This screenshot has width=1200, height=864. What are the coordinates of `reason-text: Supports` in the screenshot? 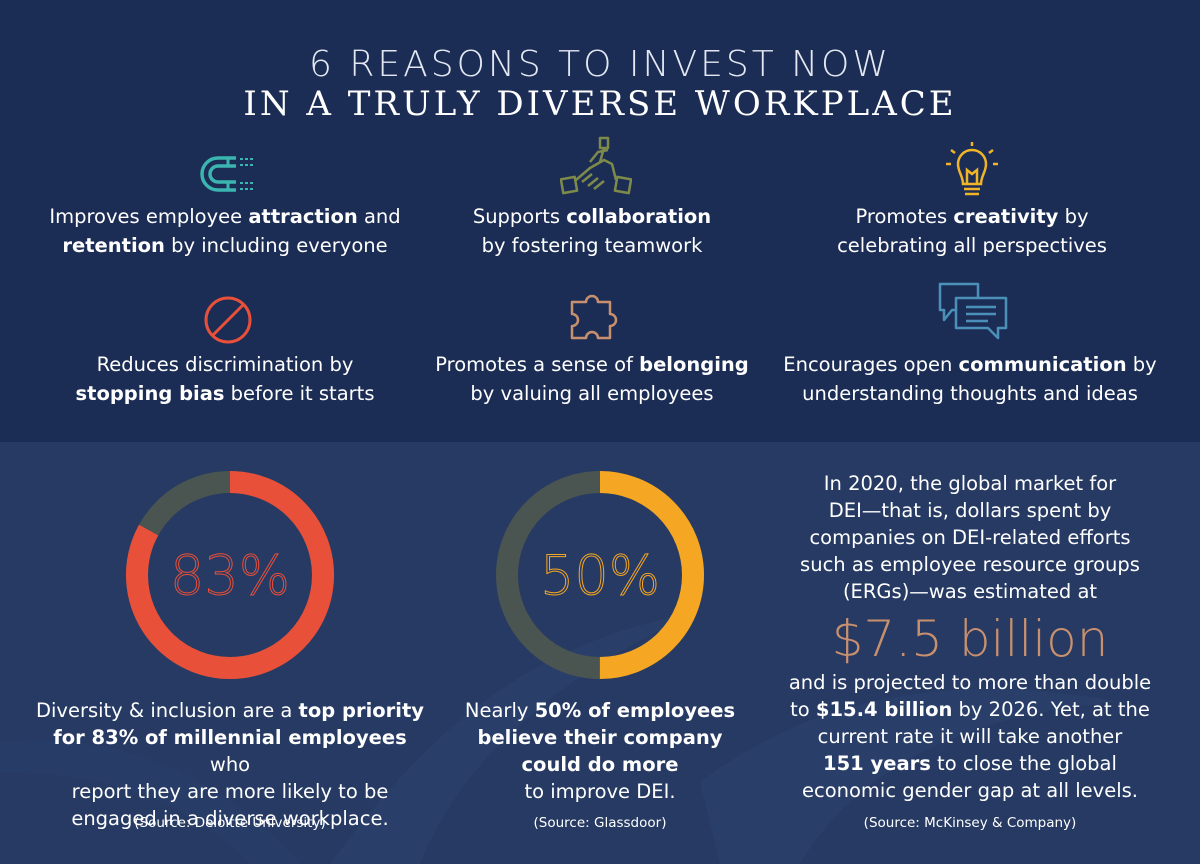 It's located at (519, 216).